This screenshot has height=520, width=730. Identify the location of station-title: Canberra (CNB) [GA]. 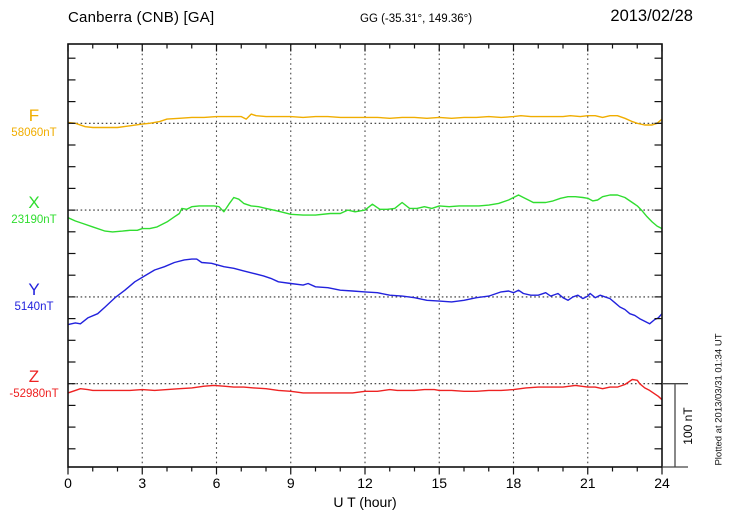
(141, 17).